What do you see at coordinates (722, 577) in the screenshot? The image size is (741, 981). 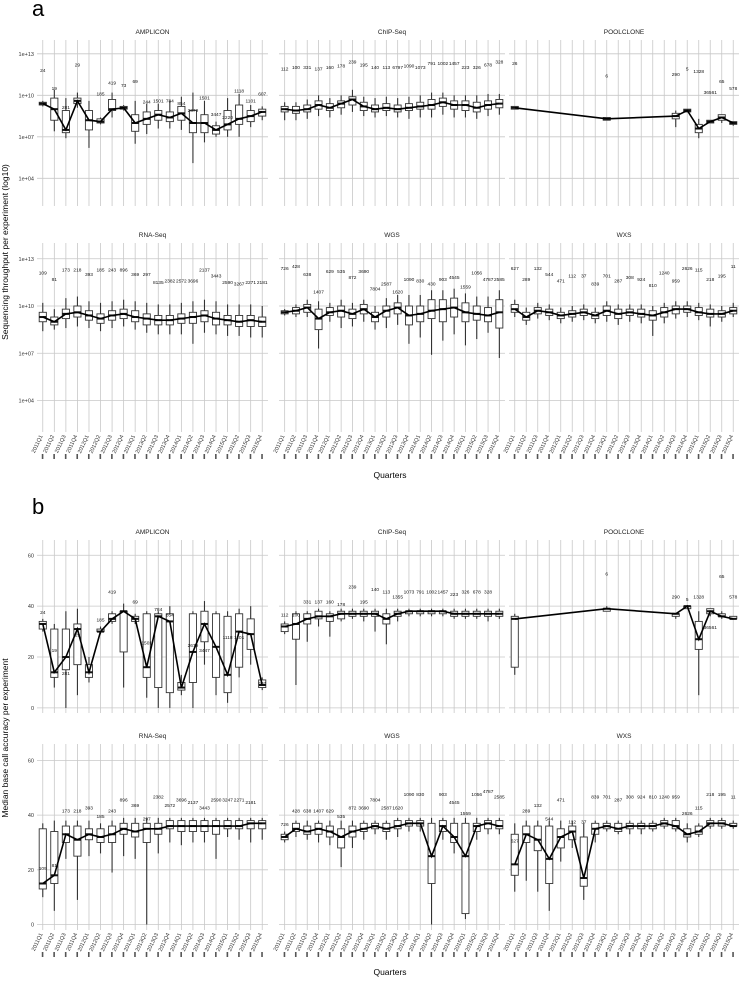 I see `count-label: 65` at bounding box center [722, 577].